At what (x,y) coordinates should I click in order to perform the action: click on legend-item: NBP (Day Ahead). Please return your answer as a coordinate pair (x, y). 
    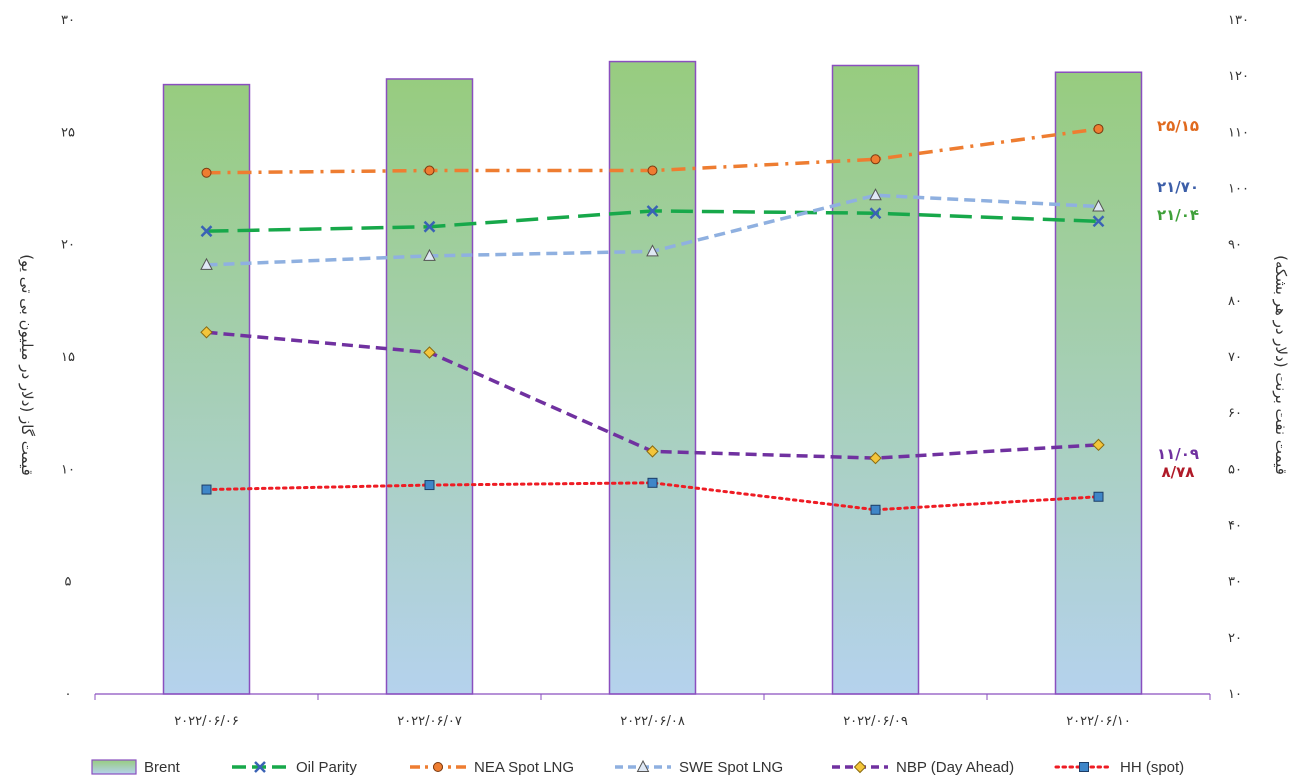
    Looking at the image, I should click on (923, 767).